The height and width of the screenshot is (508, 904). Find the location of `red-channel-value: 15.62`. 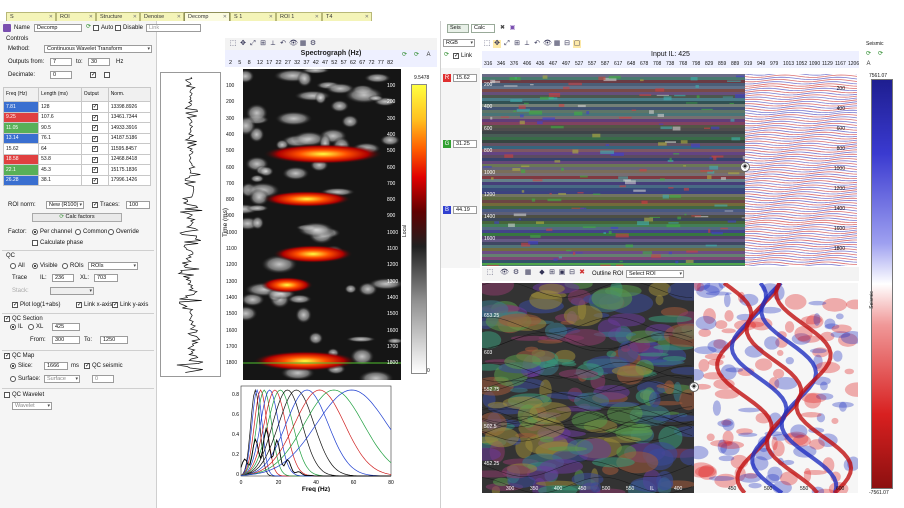

red-channel-value: 15.62 is located at coordinates (465, 78).